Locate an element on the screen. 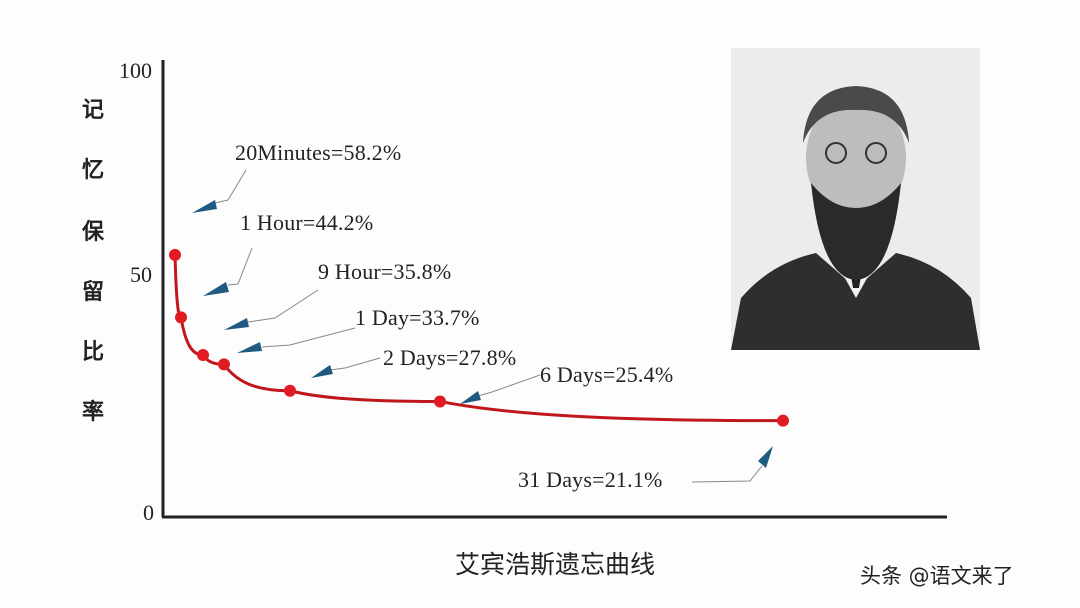  chart-title: 艾宾浩斯遗忘曲线 is located at coordinates (554, 564).